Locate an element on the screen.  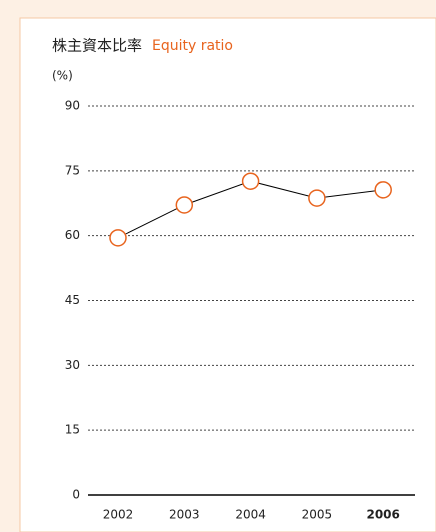
x-tick-label: 2002 is located at coordinates (118, 515).